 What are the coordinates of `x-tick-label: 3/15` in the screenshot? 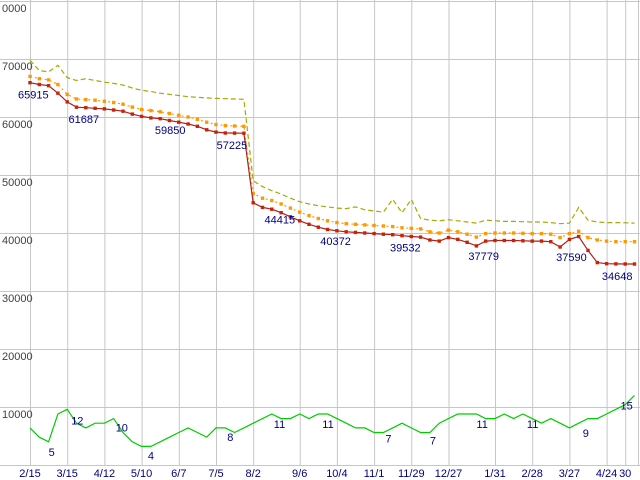 It's located at (66, 474).